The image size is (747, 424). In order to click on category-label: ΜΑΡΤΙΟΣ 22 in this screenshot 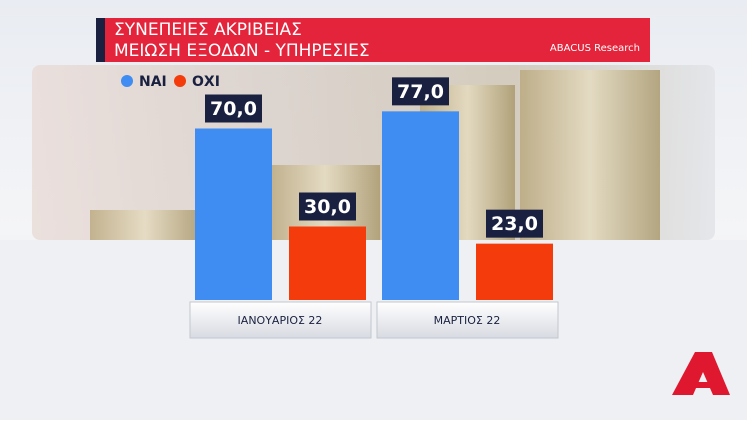, I will do `click(467, 320)`.